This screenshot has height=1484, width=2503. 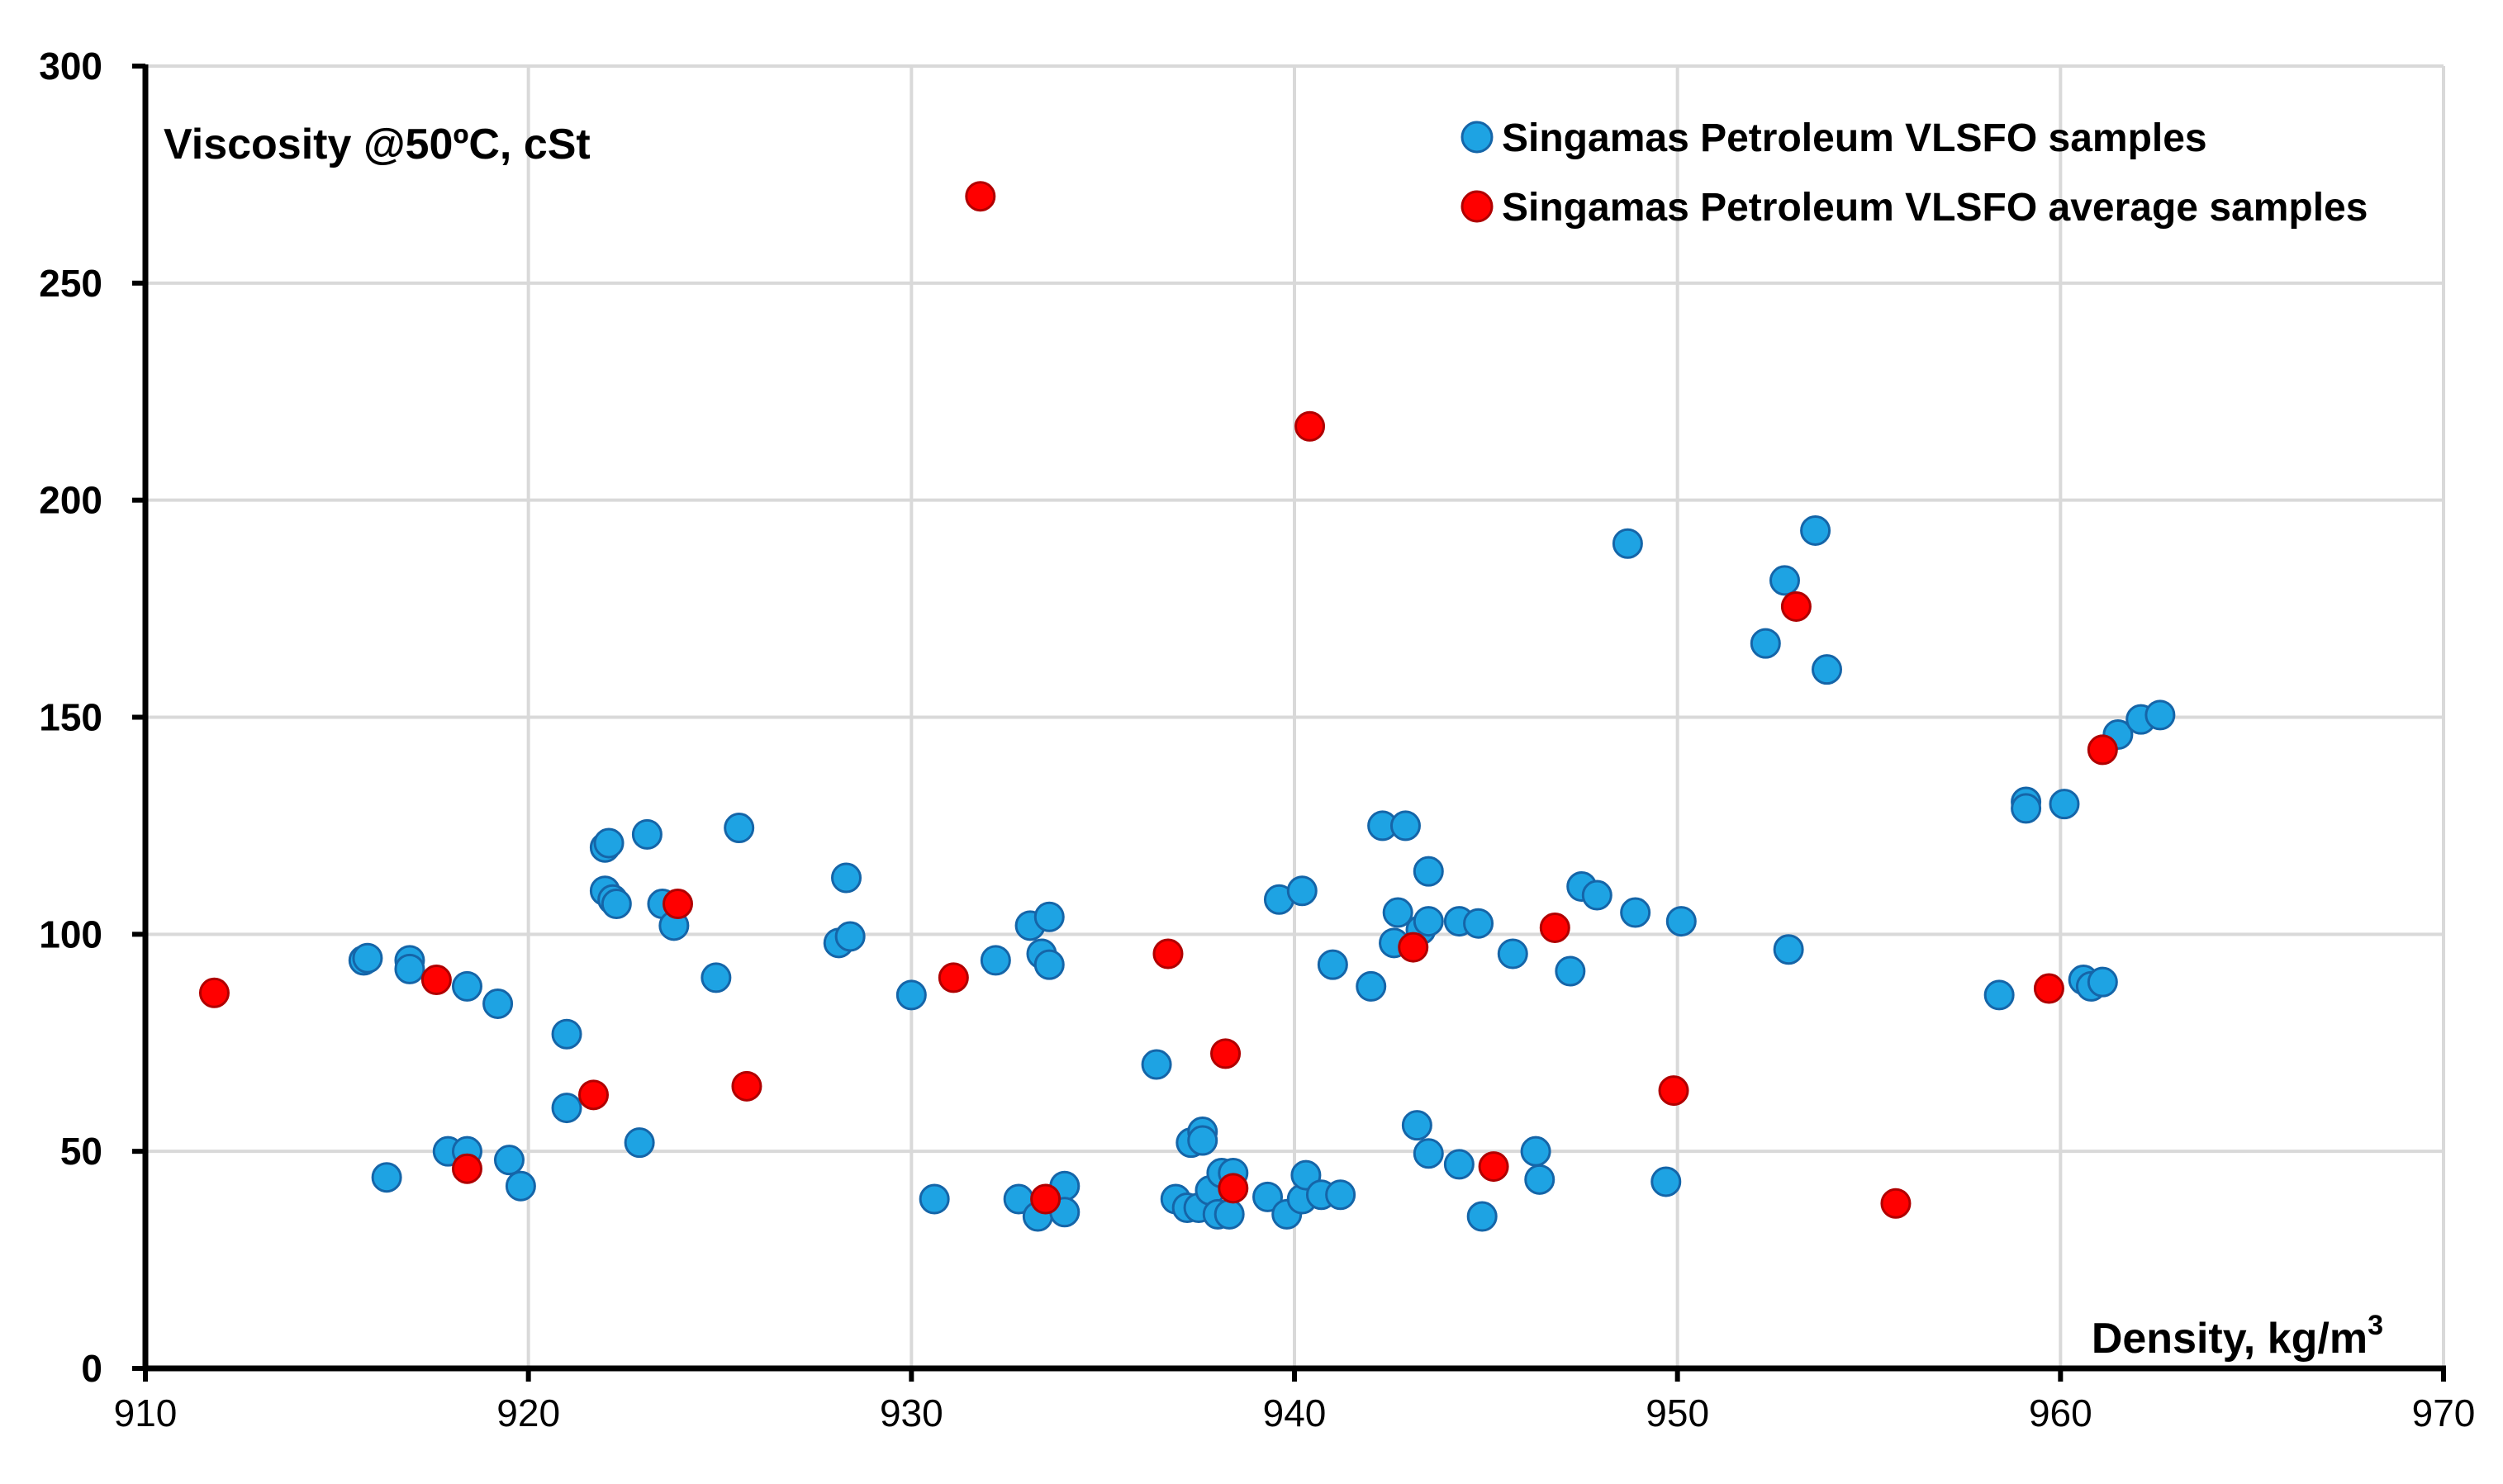 I want to click on y-tick-label: 100, so click(x=70, y=934).